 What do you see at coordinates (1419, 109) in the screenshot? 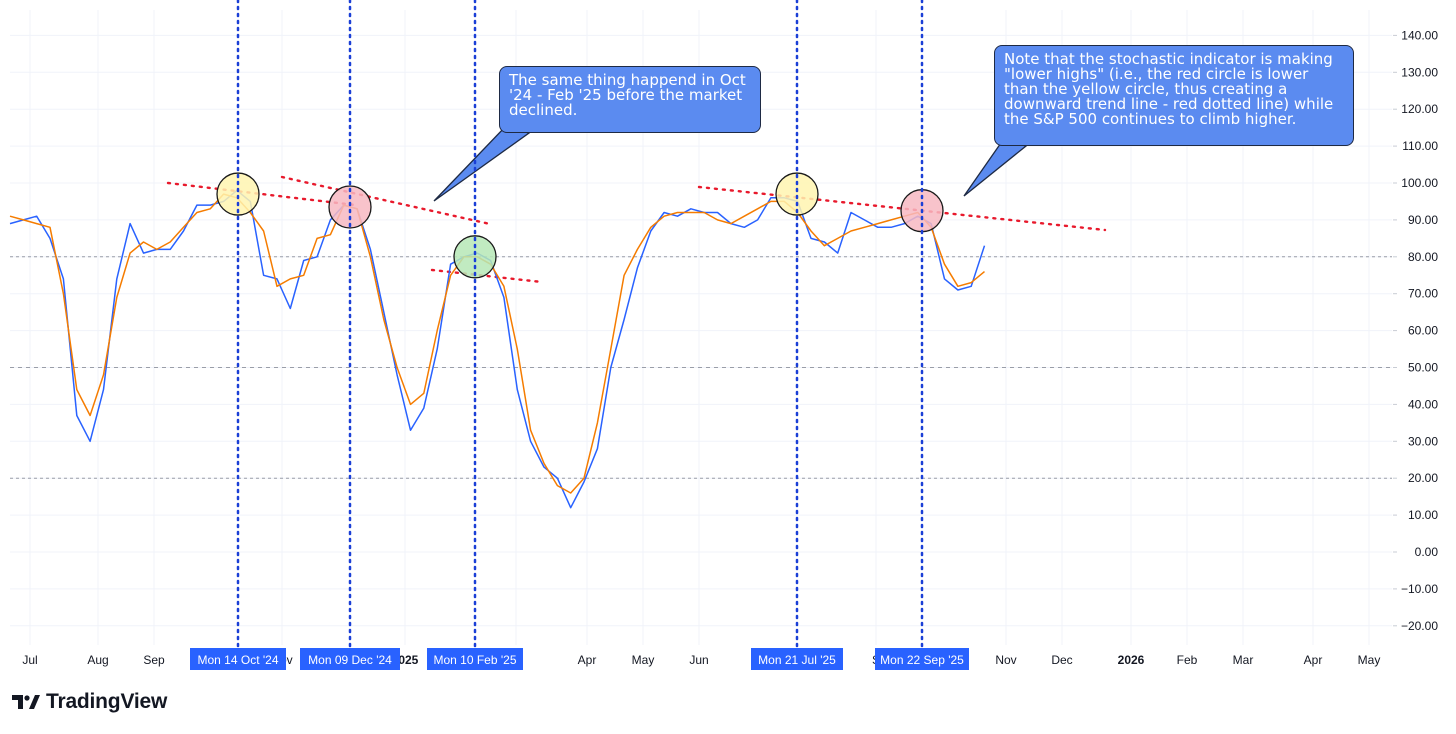
I see `y-tick-label: 120.00` at bounding box center [1419, 109].